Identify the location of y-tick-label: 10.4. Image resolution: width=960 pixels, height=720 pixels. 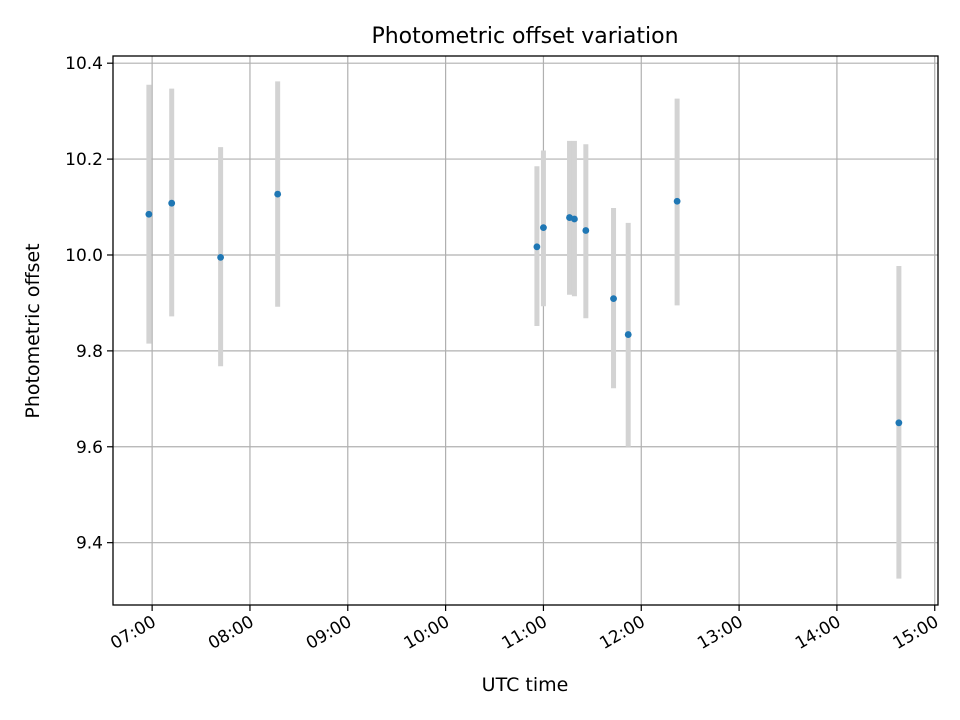
(84, 64).